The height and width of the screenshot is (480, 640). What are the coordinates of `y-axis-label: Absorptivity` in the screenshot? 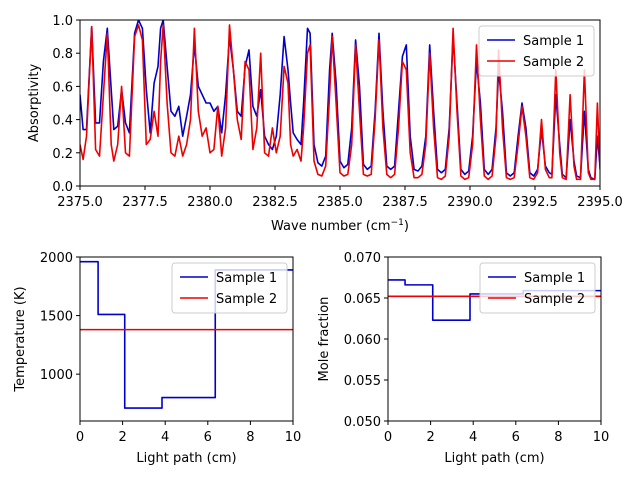 It's located at (34, 103).